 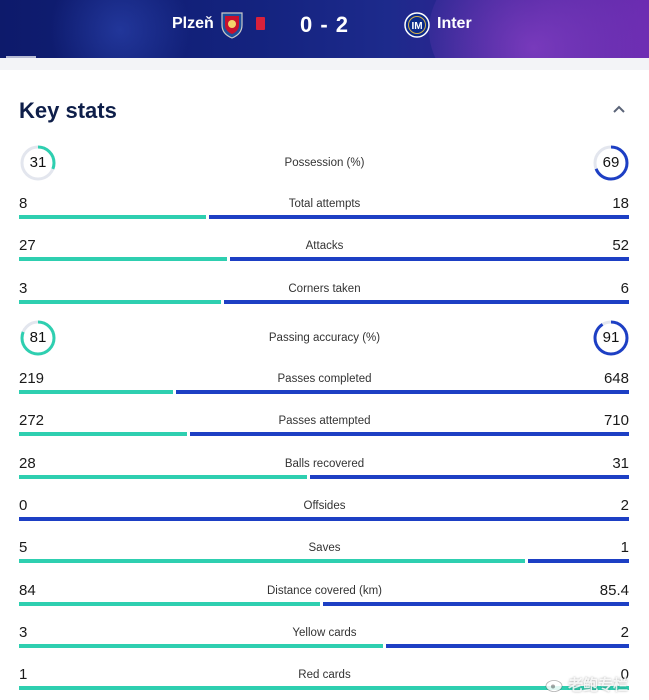 What do you see at coordinates (324, 163) in the screenshot?
I see `stat-label: Possession (%)` at bounding box center [324, 163].